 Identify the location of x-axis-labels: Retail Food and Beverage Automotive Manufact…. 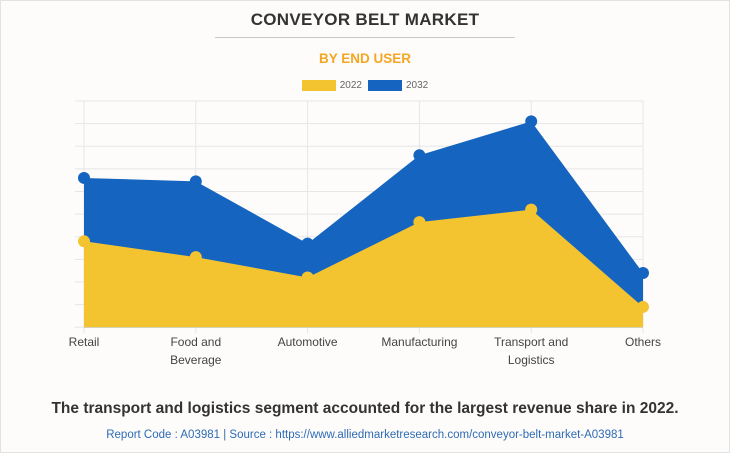
(365, 351).